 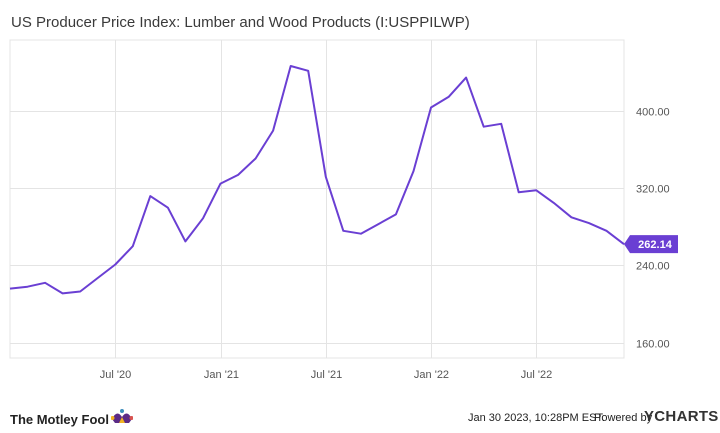 I want to click on ycharts-brand: YCHARTS, so click(x=681, y=416).